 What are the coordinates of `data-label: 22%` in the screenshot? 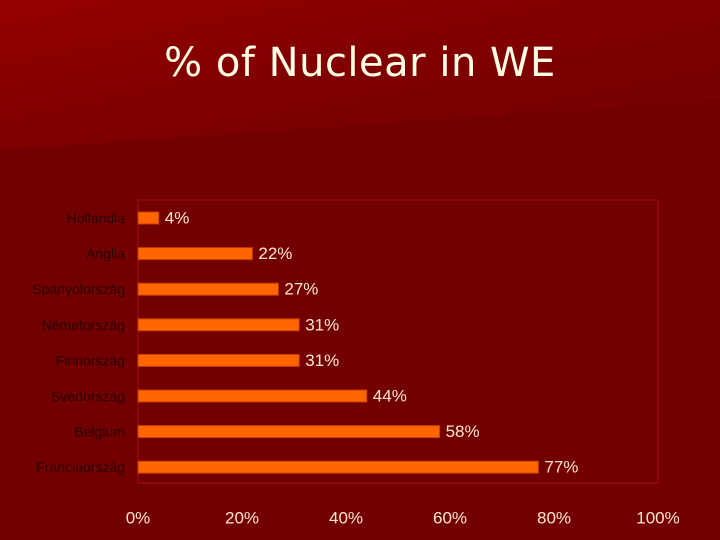 It's located at (275, 253).